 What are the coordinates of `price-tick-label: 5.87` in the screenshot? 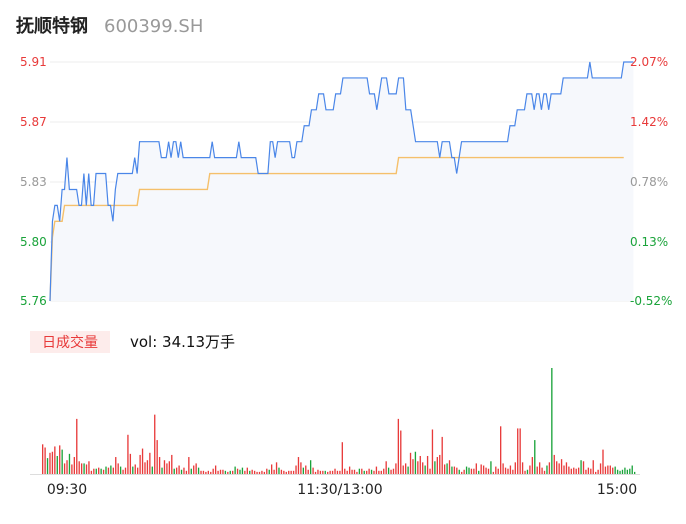 It's located at (33, 122).